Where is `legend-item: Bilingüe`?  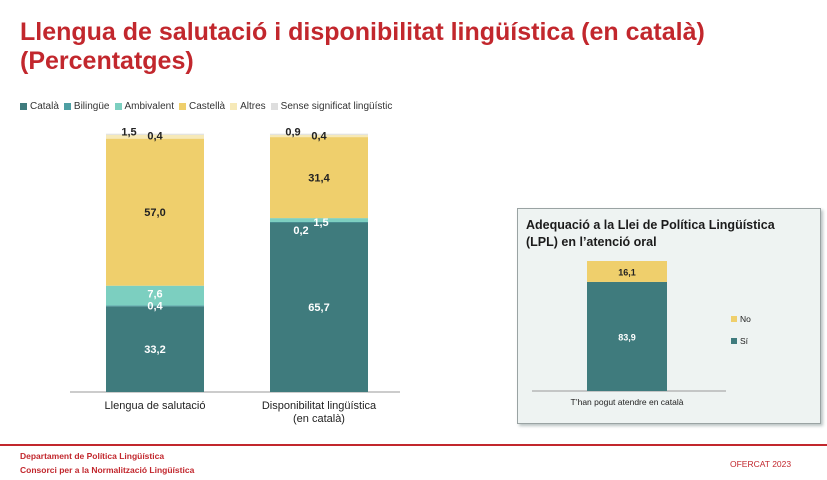 legend-item: Bilingüe is located at coordinates (86, 106).